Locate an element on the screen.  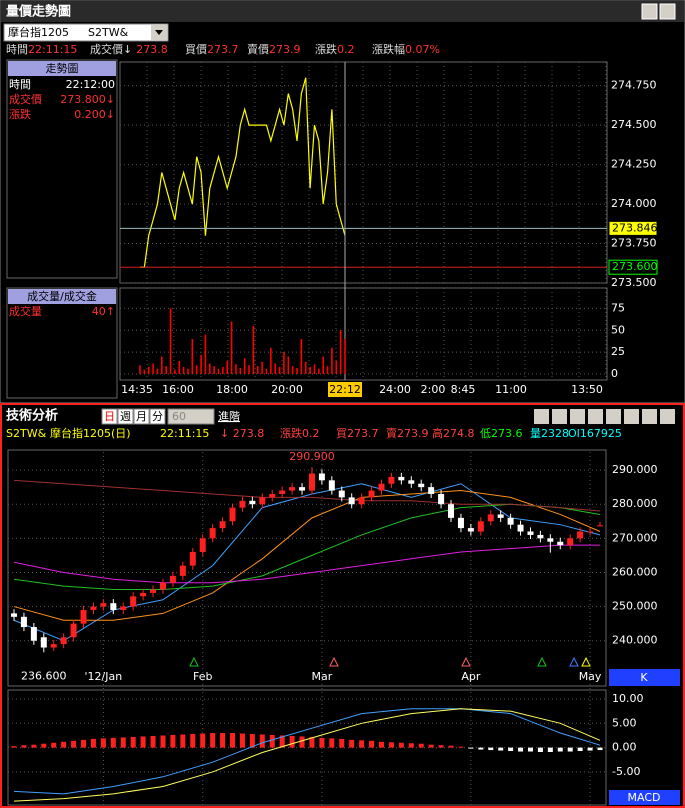
time-label: 22:12 is located at coordinates (345, 389).